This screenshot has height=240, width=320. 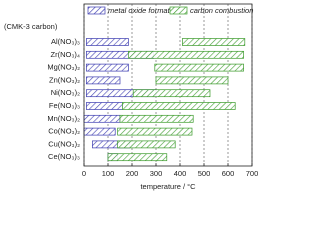 I want to click on legend-label: metal oxide formation, so click(x=144, y=10).